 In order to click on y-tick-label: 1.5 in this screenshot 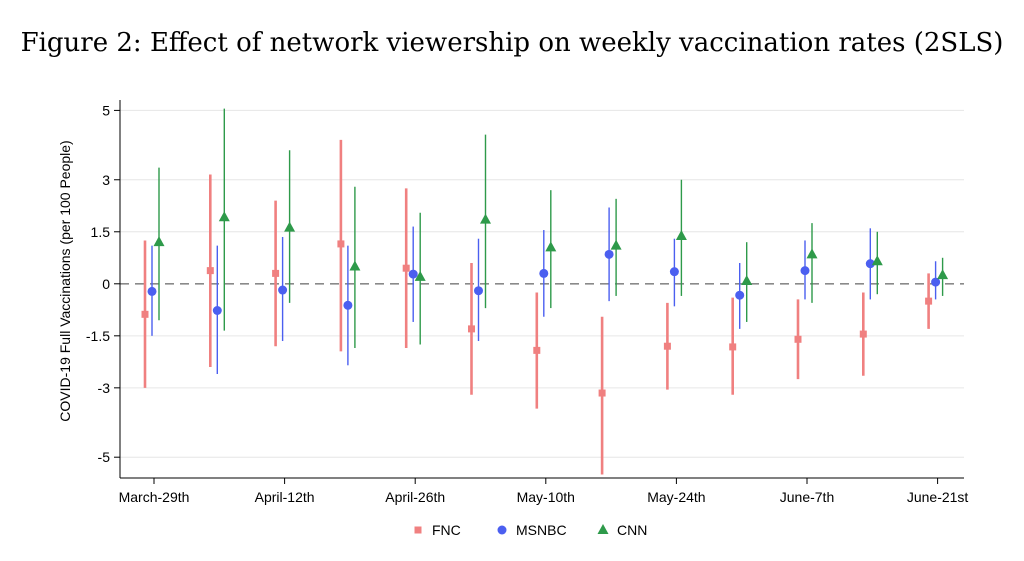, I will do `click(101, 232)`.